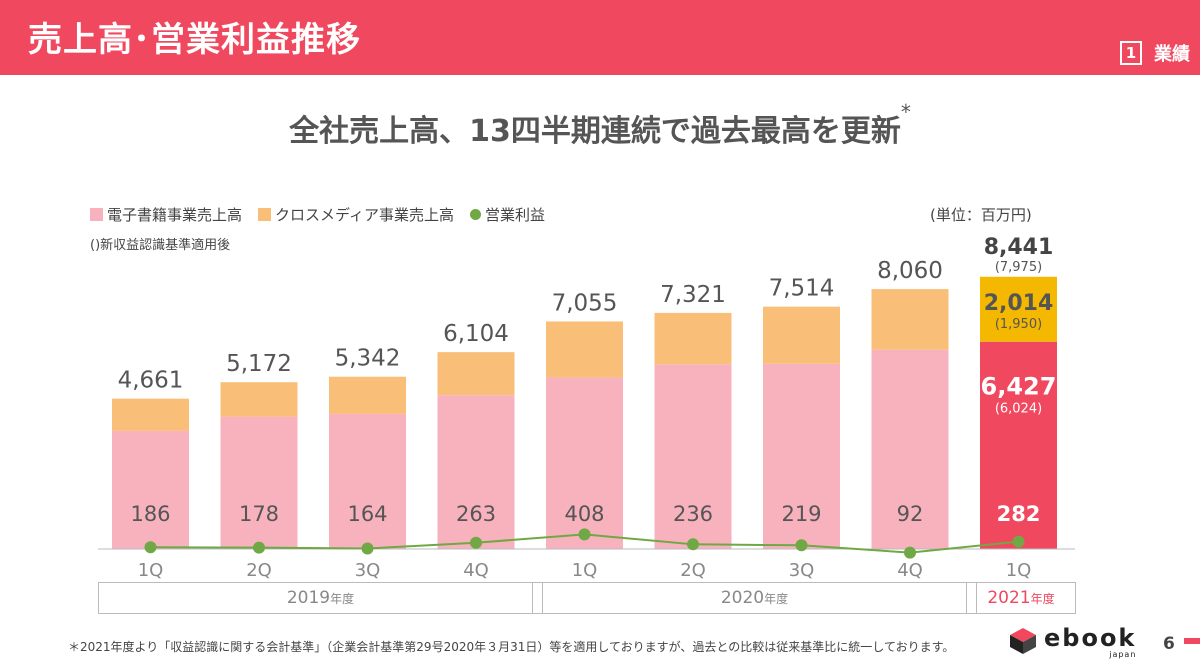 The height and width of the screenshot is (671, 1200). Describe the element at coordinates (160, 245) in the screenshot. I see `accounting-note: ()新収益認識基準適用後` at that location.